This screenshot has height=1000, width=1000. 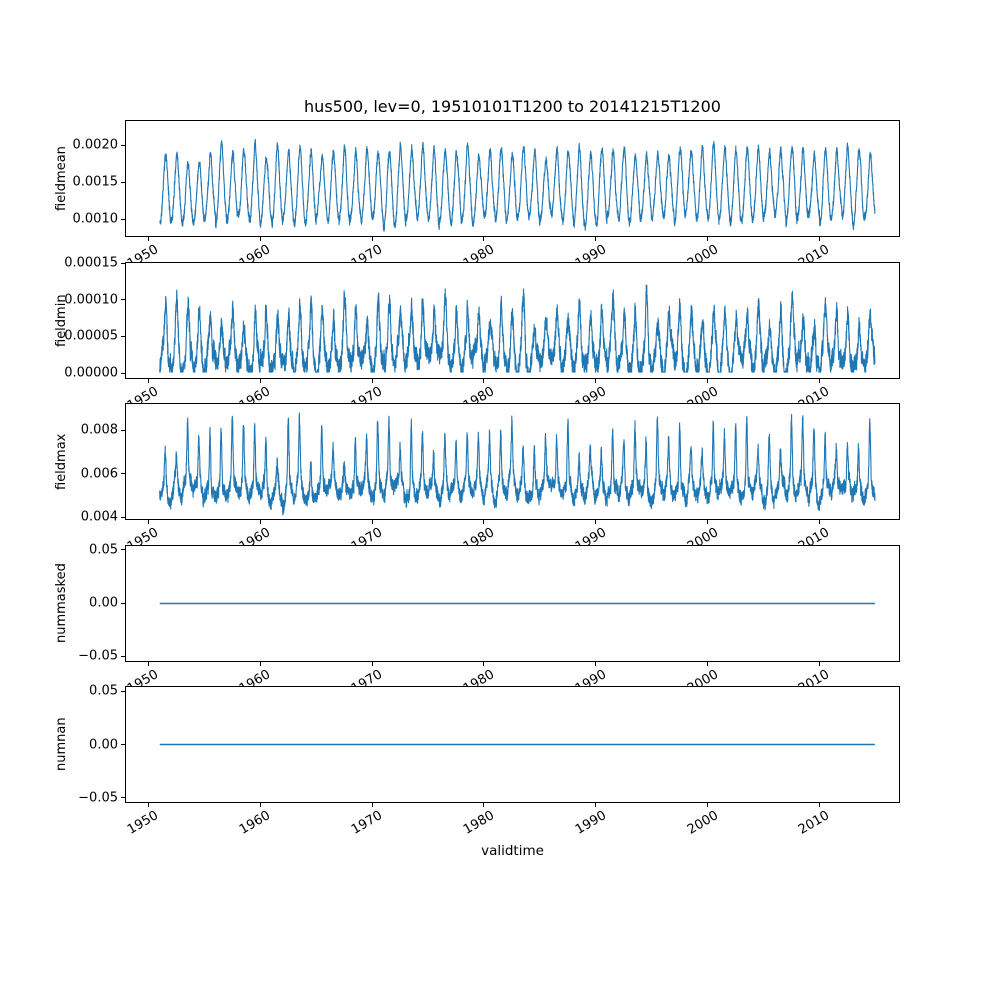 What do you see at coordinates (95, 182) in the screenshot?
I see `y-tick-label: 0.0015` at bounding box center [95, 182].